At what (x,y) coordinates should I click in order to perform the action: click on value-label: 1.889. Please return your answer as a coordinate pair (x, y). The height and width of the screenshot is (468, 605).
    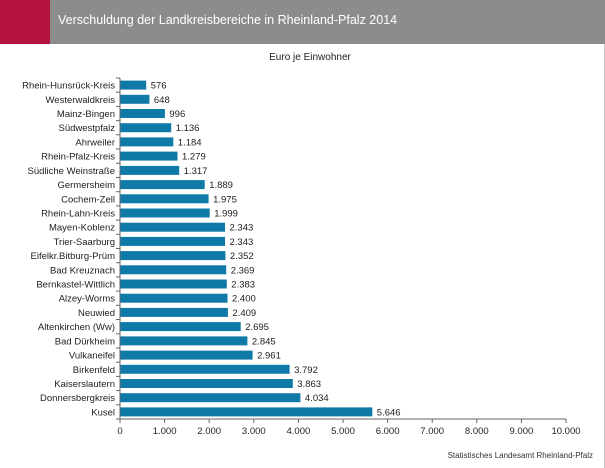
    Looking at the image, I should click on (221, 185).